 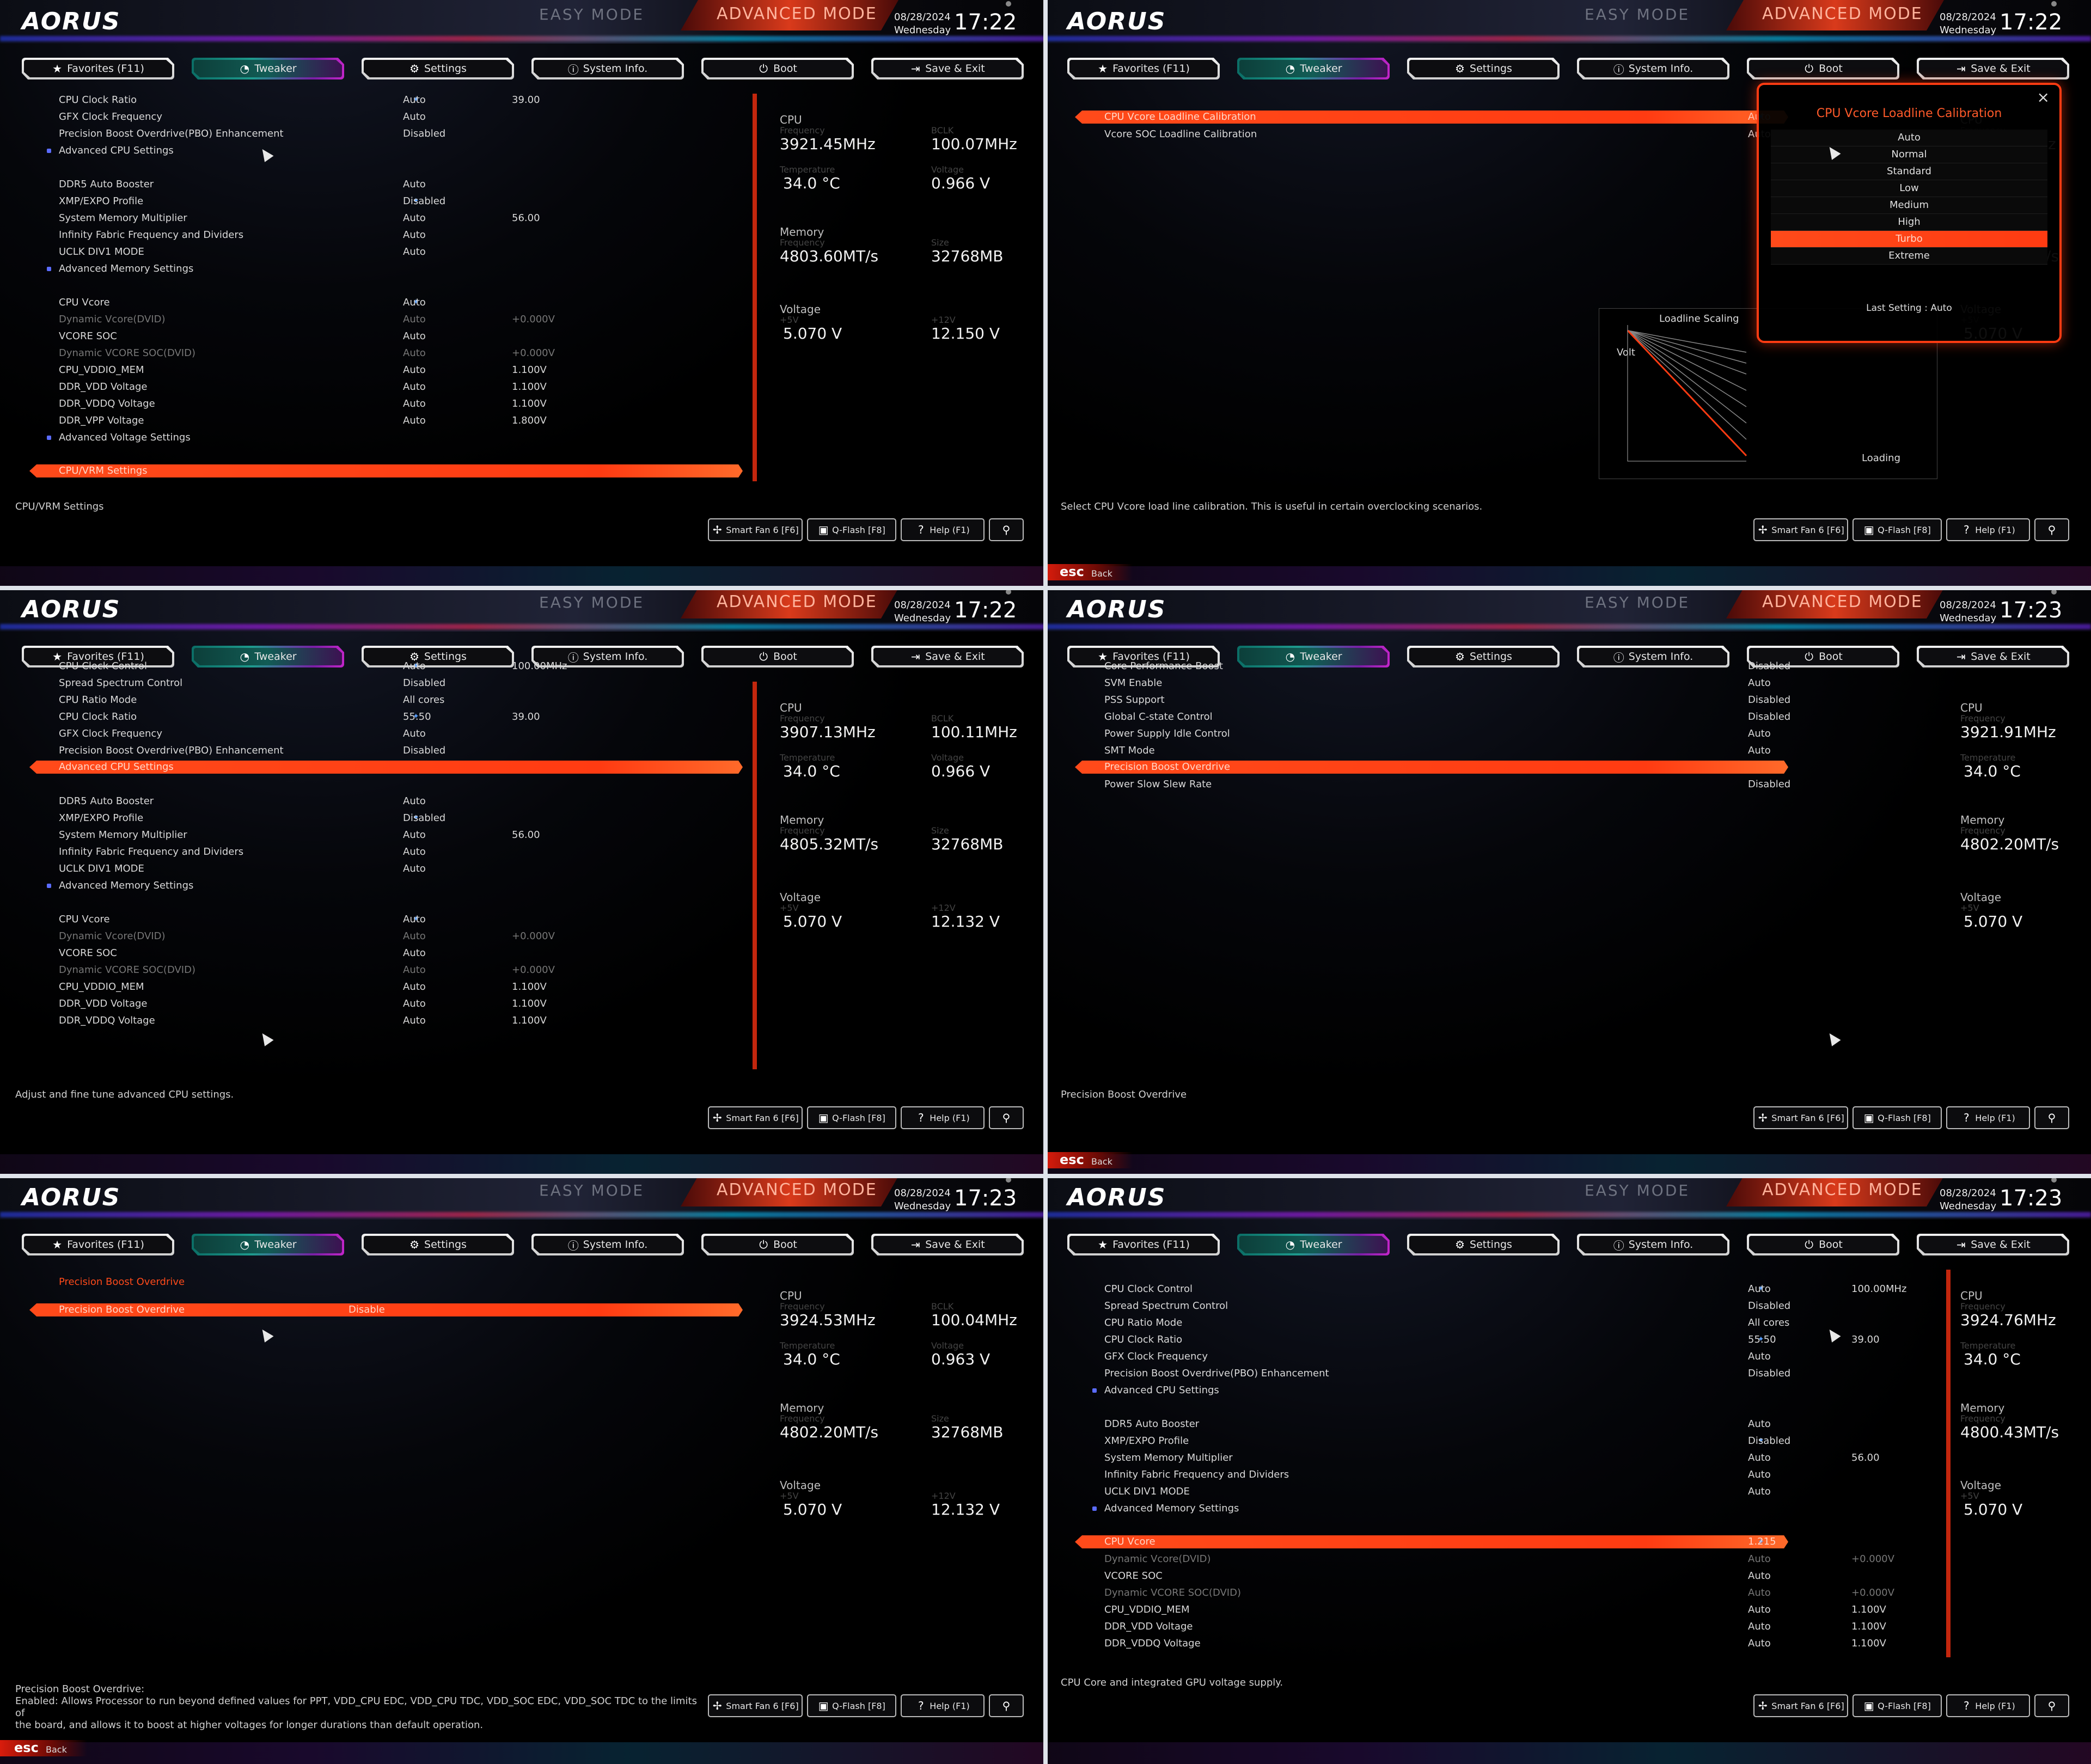 What do you see at coordinates (386, 919) in the screenshot?
I see `setting-row-cpu-vcore: CPU Vcore ✦ Auto` at bounding box center [386, 919].